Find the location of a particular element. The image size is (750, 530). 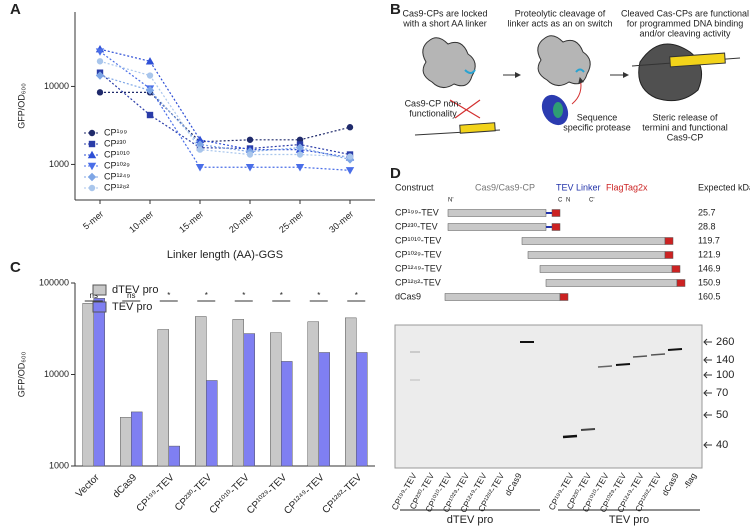

panel-label: D is located at coordinates (395, 173).